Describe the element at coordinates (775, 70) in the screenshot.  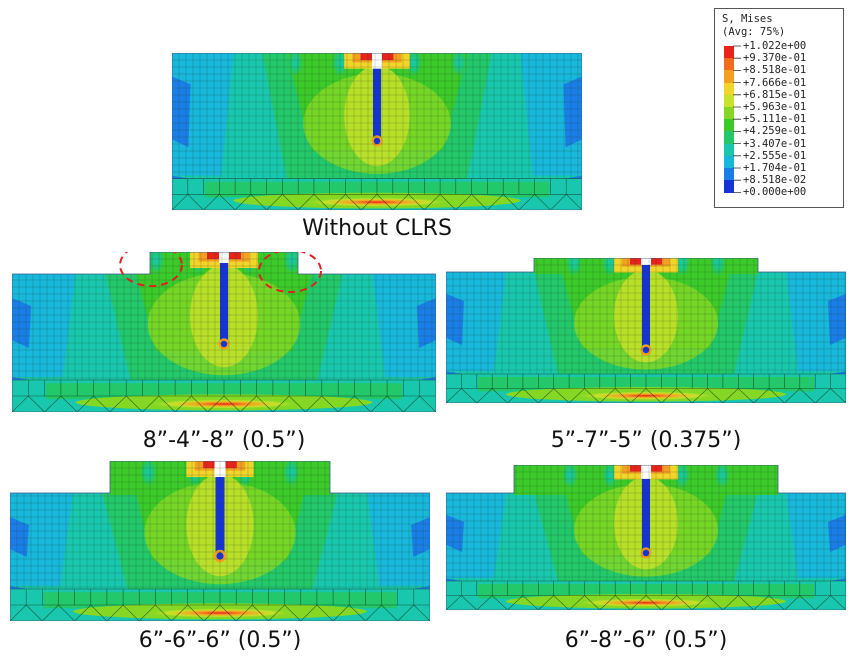
I see `legend-value: +8.518e-01` at that location.